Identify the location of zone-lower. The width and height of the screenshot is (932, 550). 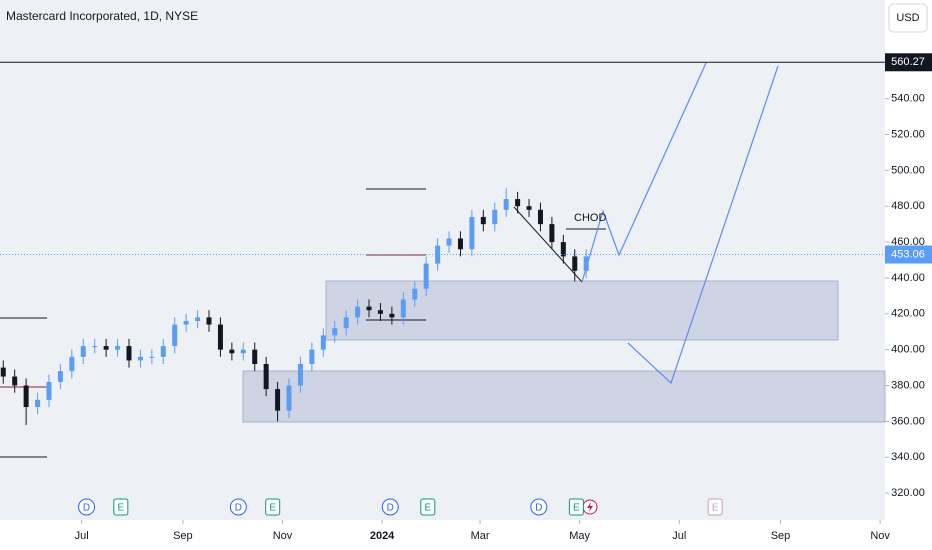
(564, 396).